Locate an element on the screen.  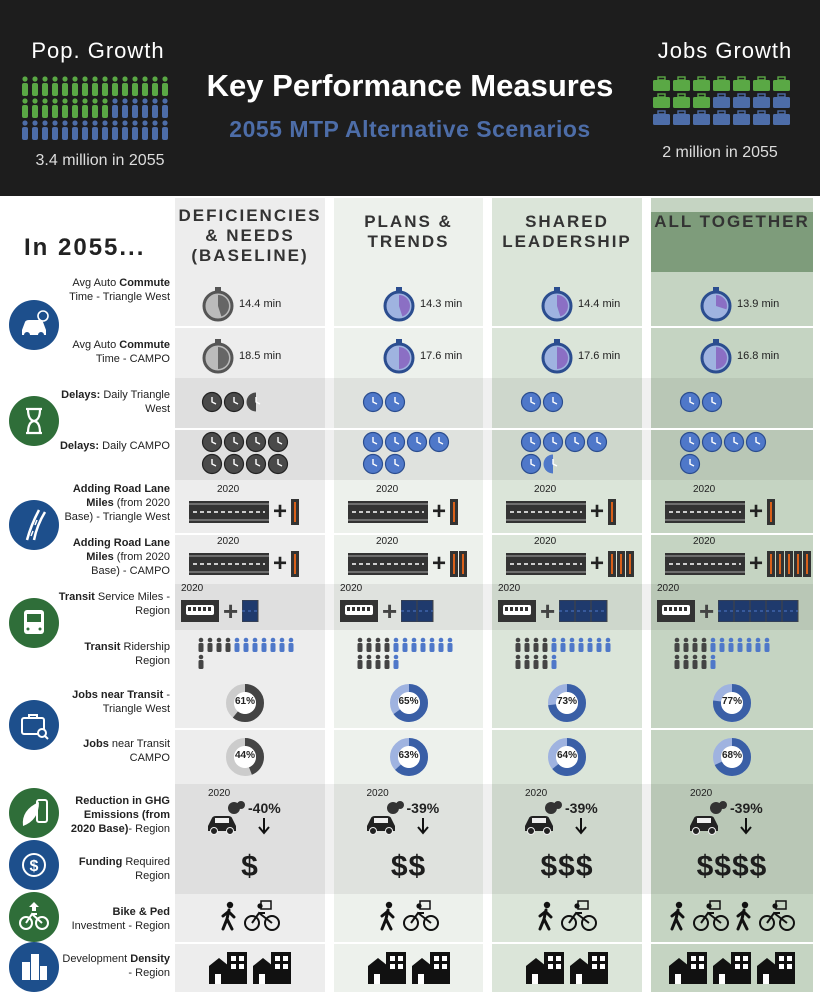
dollar-icon: $ is located at coordinates (34, 865).